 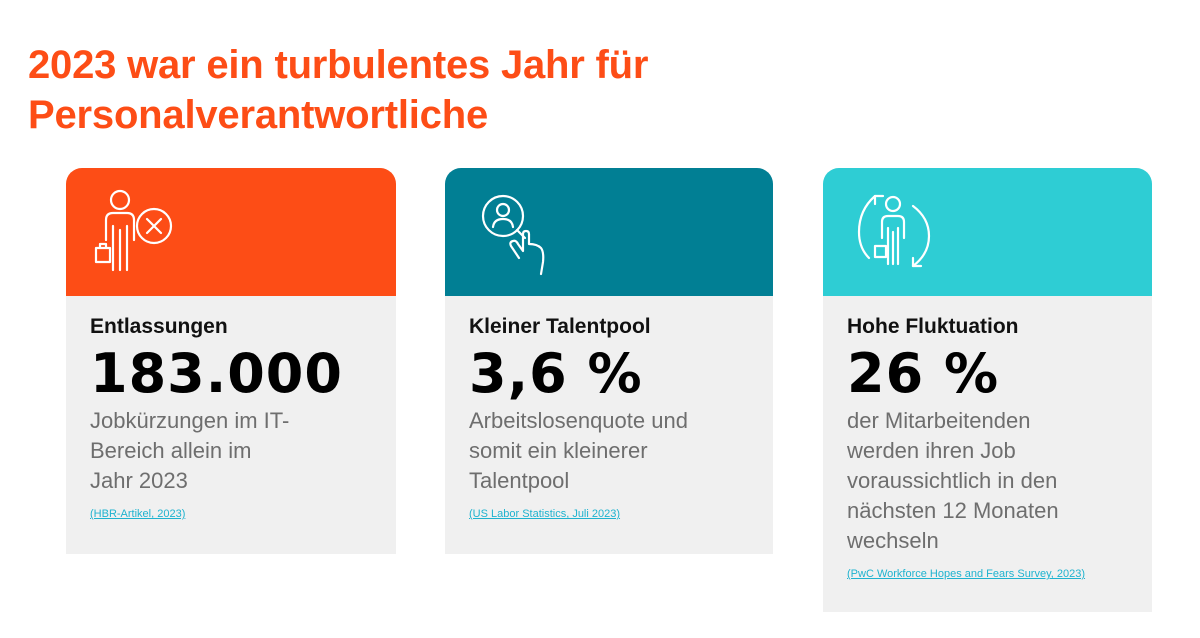 I want to click on page-title-line-2: Personalverantwortliche, so click(x=258, y=115).